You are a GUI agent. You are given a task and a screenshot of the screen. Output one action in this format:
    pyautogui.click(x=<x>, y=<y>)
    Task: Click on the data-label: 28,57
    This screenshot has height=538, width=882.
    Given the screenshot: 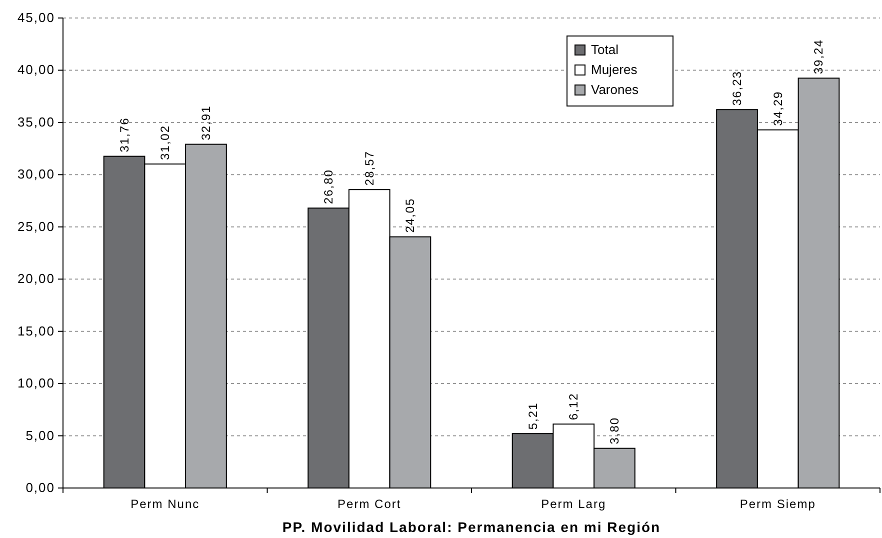 What is the action you would take?
    pyautogui.click(x=369, y=168)
    